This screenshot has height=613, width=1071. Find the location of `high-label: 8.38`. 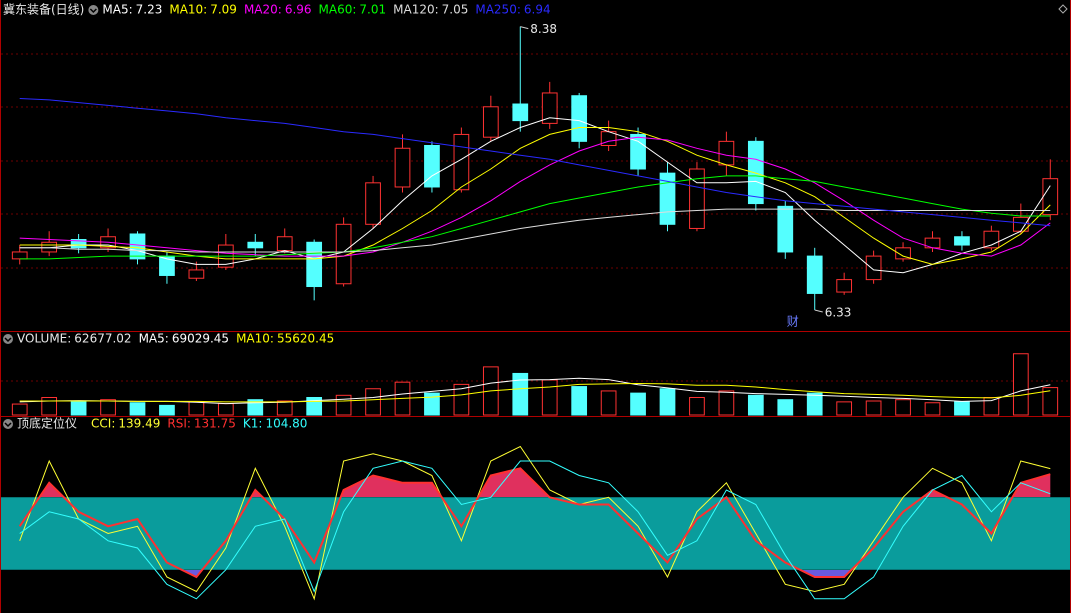

high-label: 8.38 is located at coordinates (543, 29).